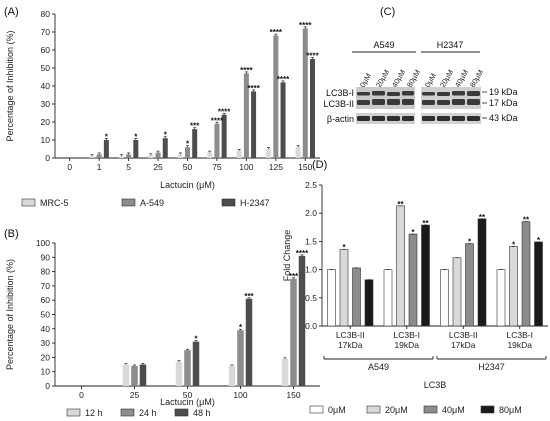 Image resolution: width=550 pixels, height=421 pixels. Describe the element at coordinates (148, 413) in the screenshot. I see `legend-label: 24 h` at that location.